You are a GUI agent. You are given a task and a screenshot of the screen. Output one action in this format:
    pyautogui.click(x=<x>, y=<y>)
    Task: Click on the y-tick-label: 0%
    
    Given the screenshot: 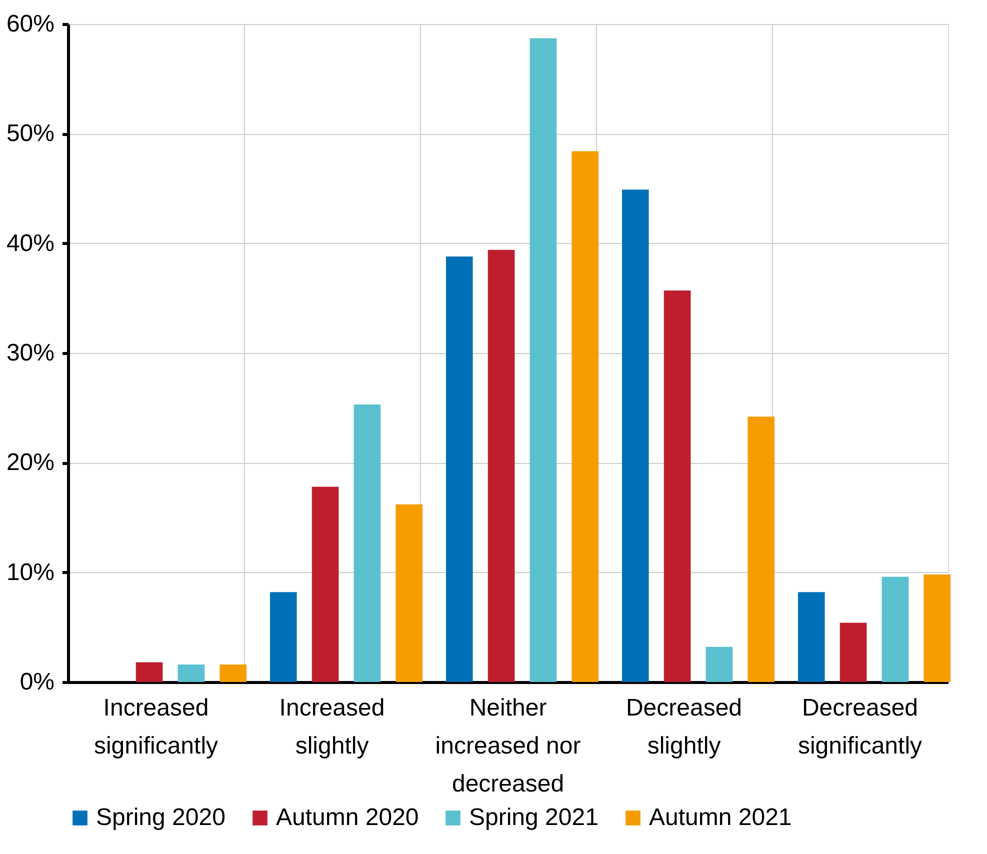 What is the action you would take?
    pyautogui.click(x=37, y=682)
    